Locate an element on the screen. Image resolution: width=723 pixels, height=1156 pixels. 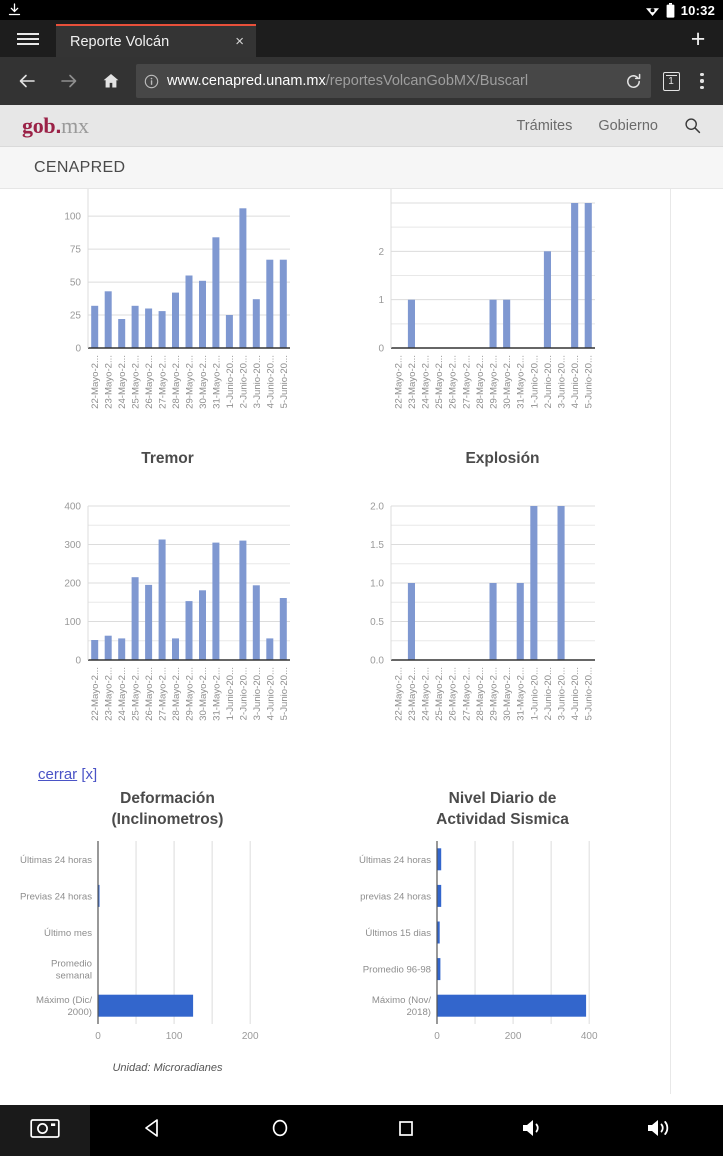
nav-link-tramites: Trámites is located at coordinates (544, 125).